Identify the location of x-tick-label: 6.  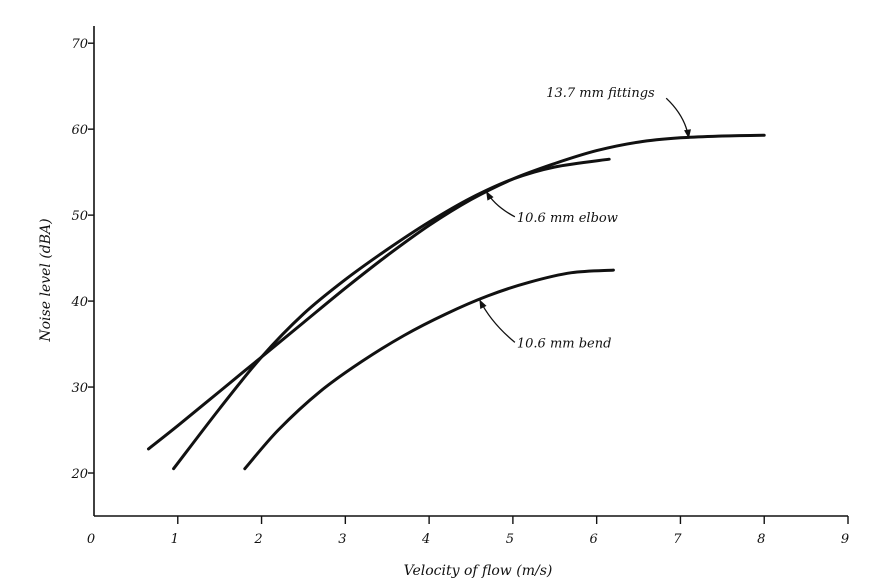
(594, 539).